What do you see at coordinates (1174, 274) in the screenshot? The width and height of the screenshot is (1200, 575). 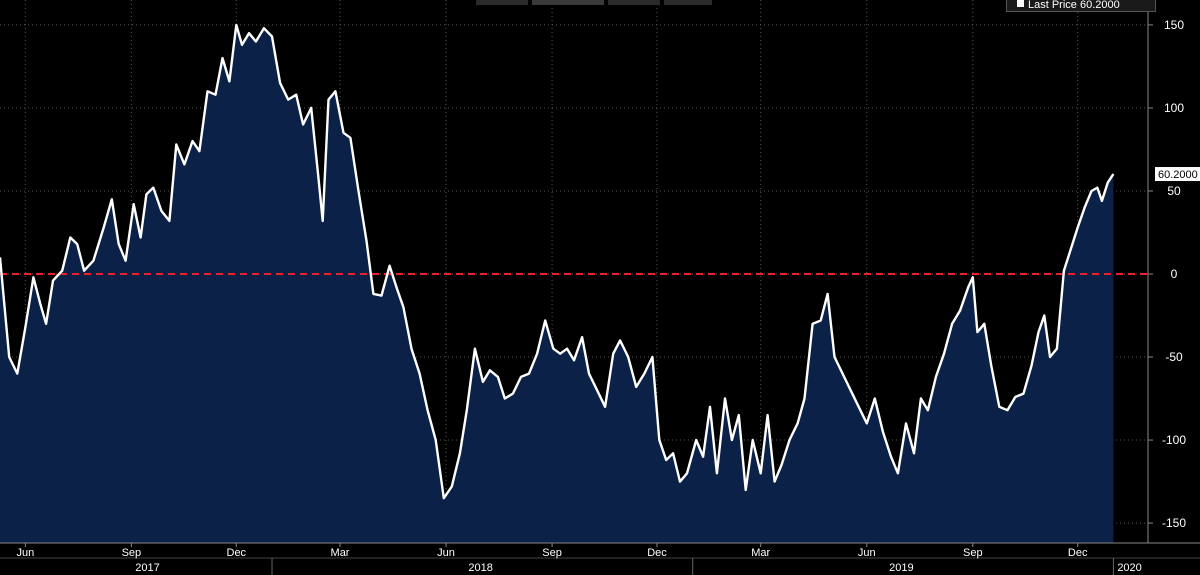 I see `y-tick-label: 0` at bounding box center [1174, 274].